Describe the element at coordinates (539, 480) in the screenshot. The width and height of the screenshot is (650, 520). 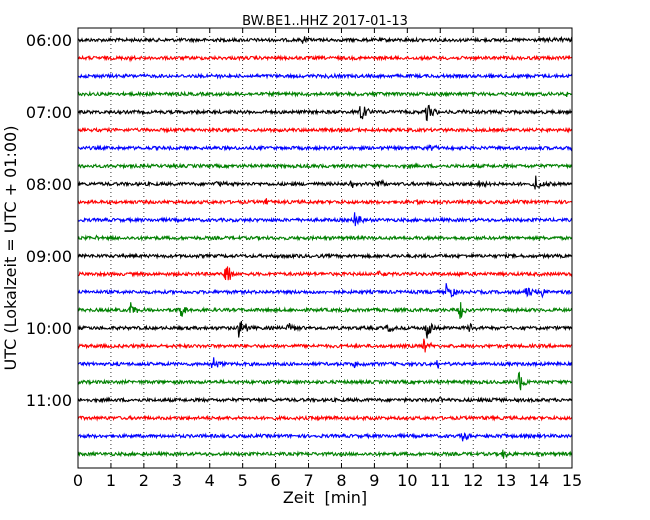
I see `x-tick-label-14: 14` at that location.